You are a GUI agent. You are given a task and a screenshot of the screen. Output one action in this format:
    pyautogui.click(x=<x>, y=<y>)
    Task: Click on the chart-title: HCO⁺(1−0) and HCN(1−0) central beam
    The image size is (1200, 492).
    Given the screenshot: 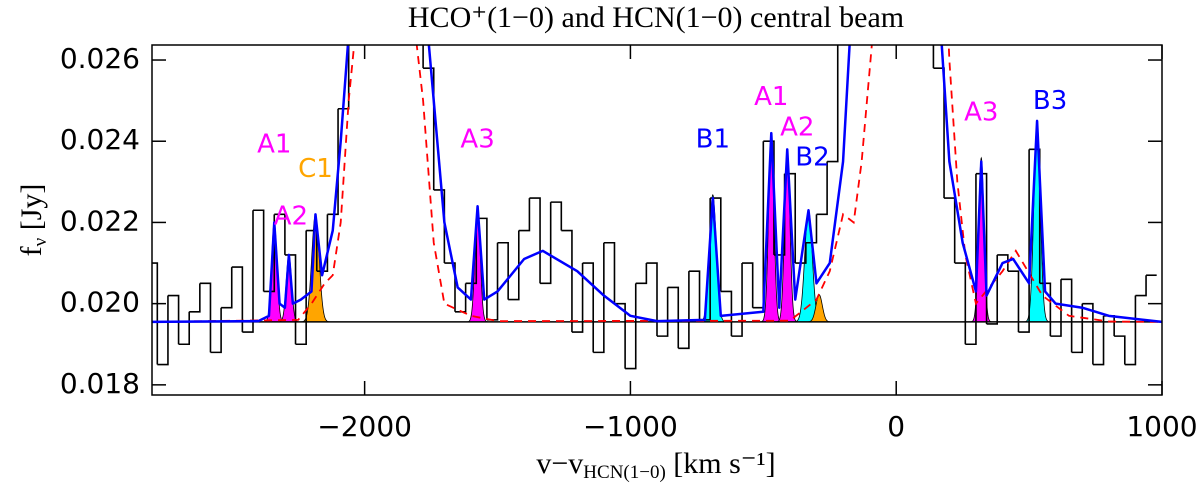 What is the action you would take?
    pyautogui.click(x=656, y=17)
    